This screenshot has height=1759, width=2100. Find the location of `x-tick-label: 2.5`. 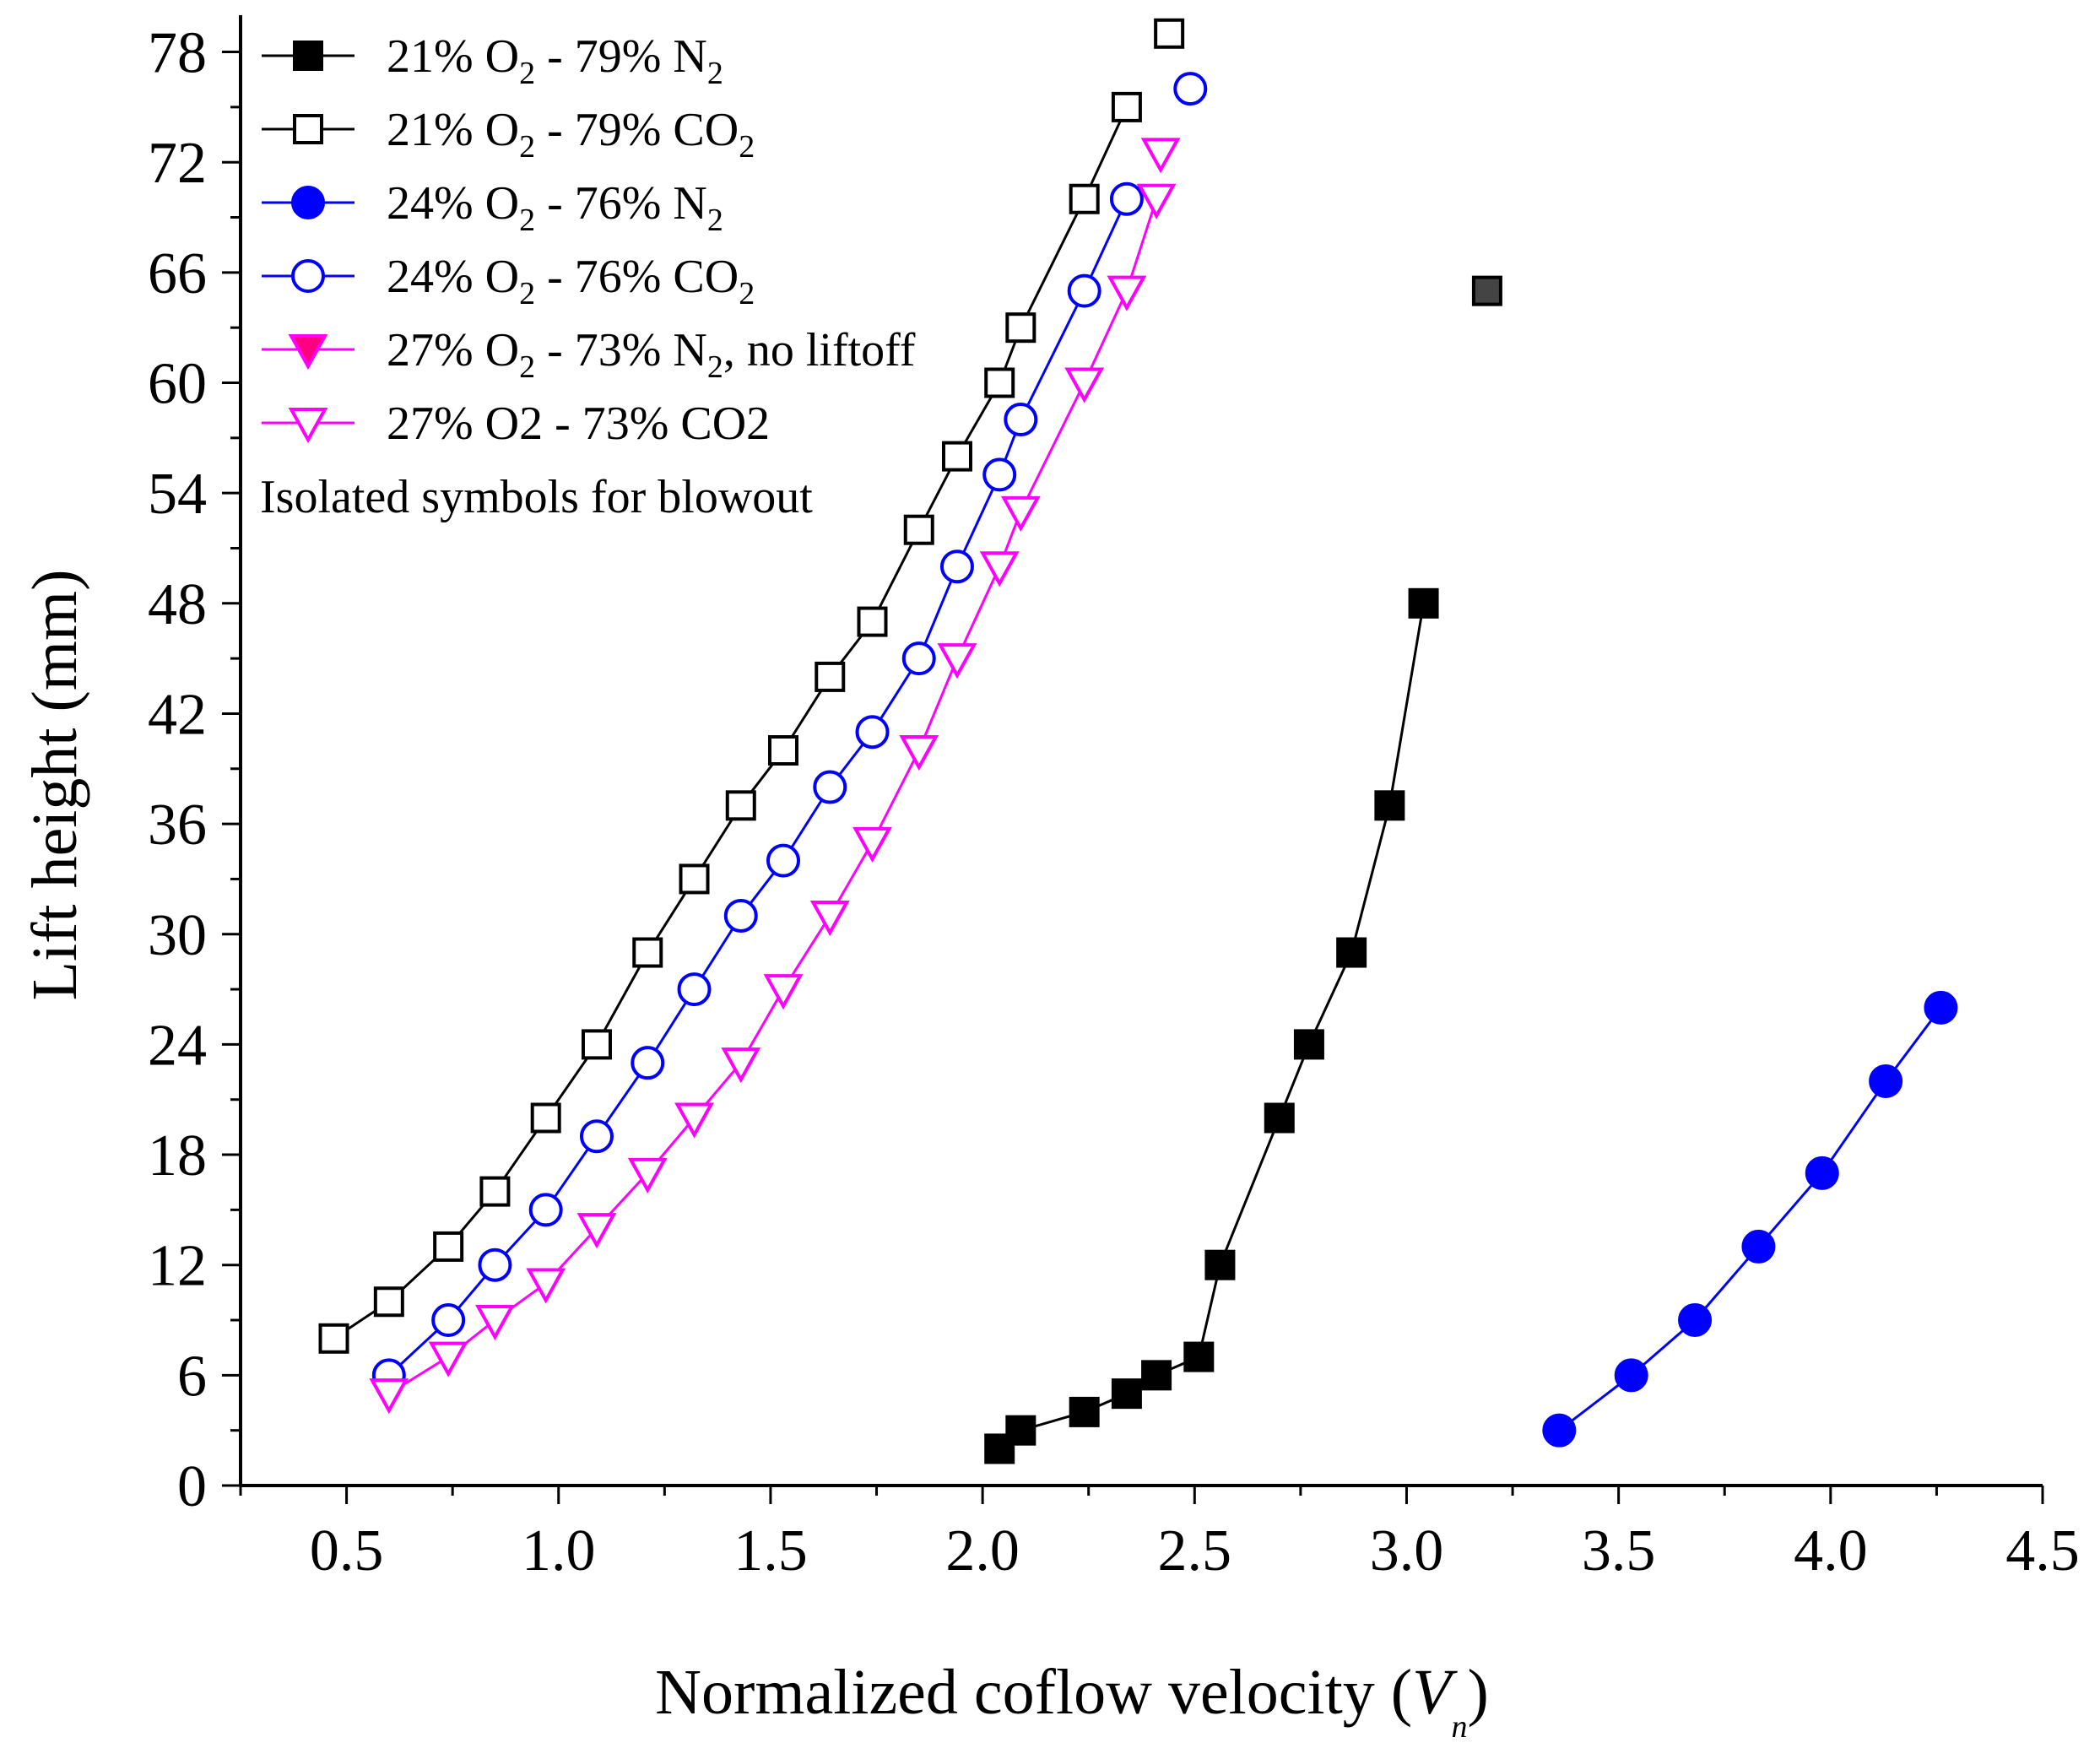

x-tick-label: 2.5 is located at coordinates (1195, 1550).